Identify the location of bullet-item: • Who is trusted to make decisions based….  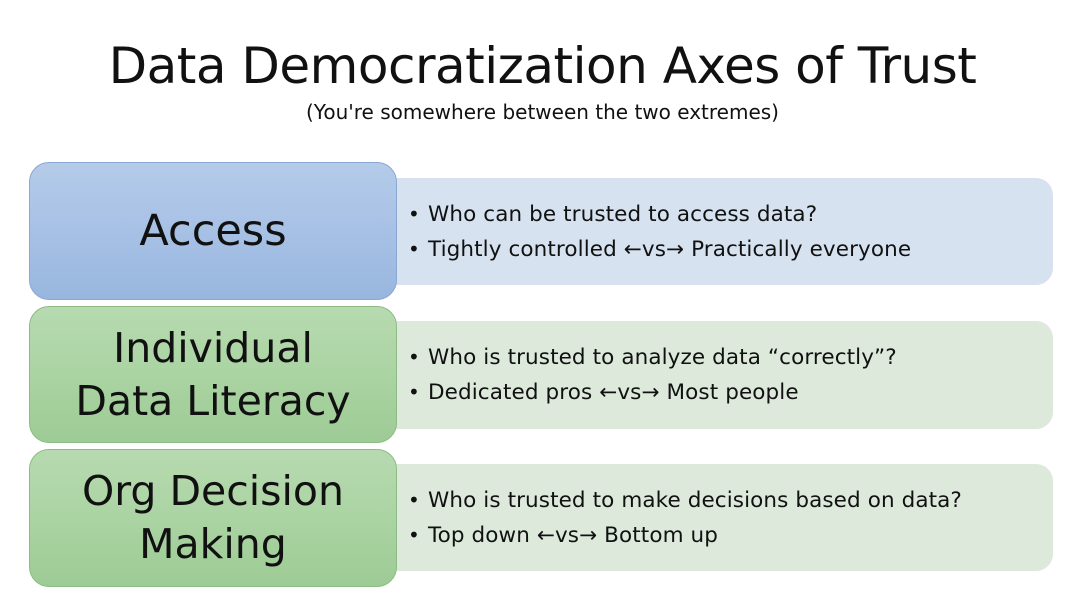
(730, 500).